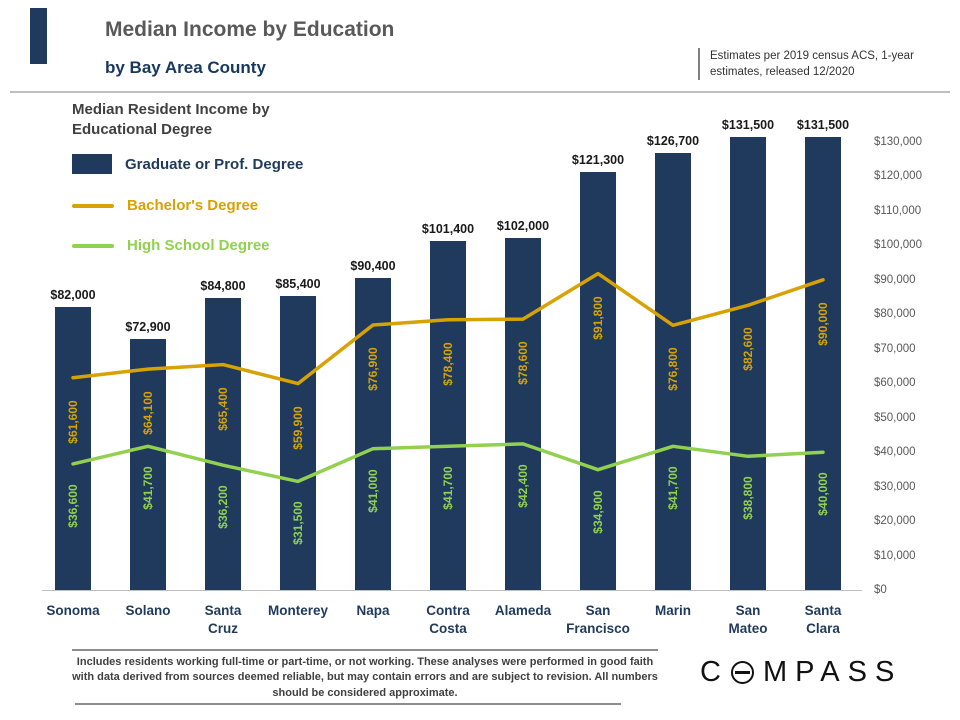 Image resolution: width=960 pixels, height=720 pixels. What do you see at coordinates (823, 494) in the screenshot?
I see `highschool-value-label: $40,000` at bounding box center [823, 494].